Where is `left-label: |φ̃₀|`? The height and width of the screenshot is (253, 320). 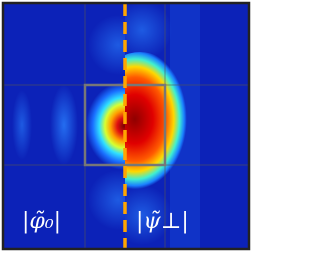 left-label: |φ̃₀| is located at coordinates (41, 221).